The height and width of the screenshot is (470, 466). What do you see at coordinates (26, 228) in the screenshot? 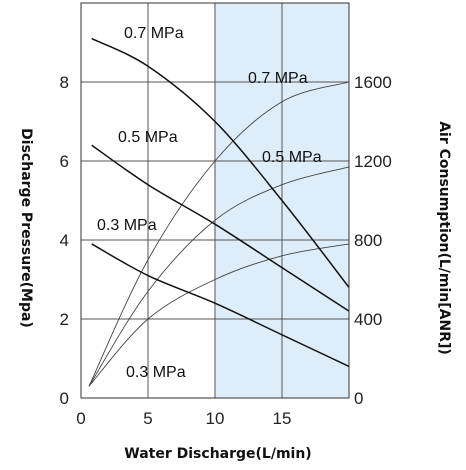
I see `y-axis-label: Discharge Pressure(Mpa)` at bounding box center [26, 228].